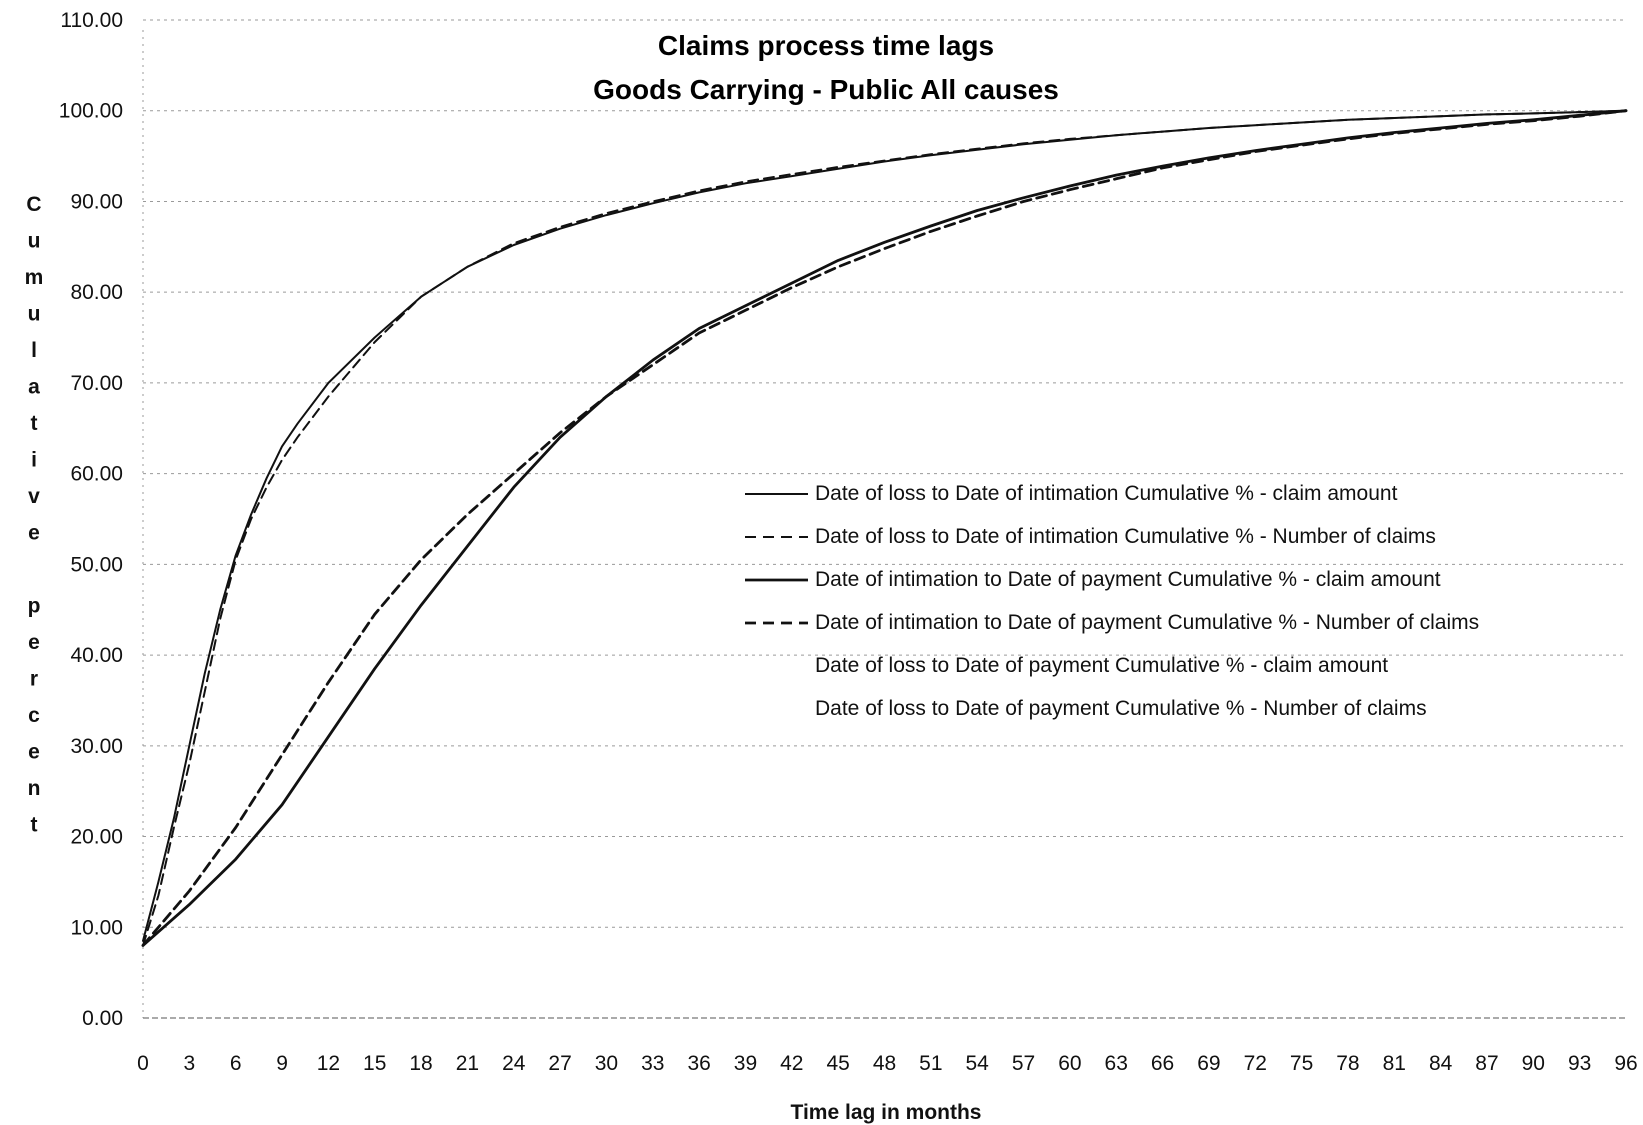 The image size is (1643, 1125). Describe the element at coordinates (1625, 1063) in the screenshot. I see `x-tick-label: 96` at that location.